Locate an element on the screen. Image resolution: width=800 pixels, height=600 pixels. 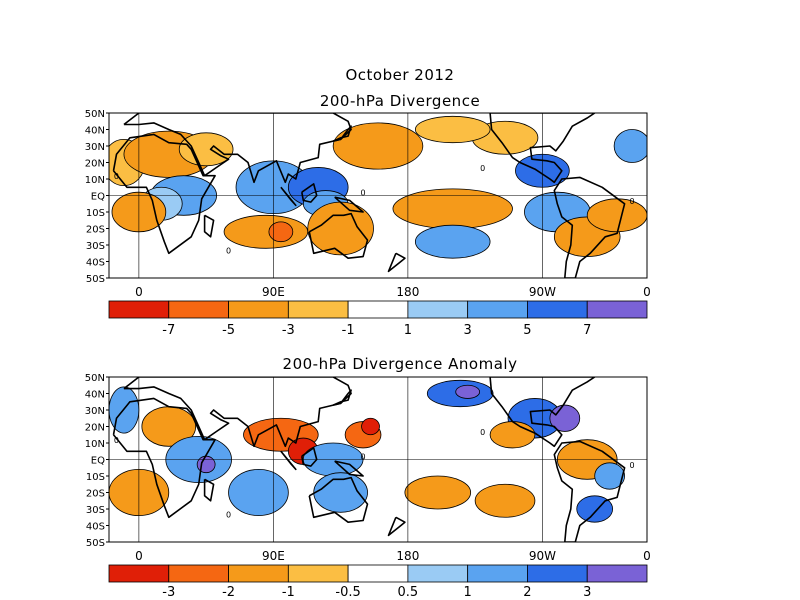
lat-label: EQ is located at coordinates (98, 197).